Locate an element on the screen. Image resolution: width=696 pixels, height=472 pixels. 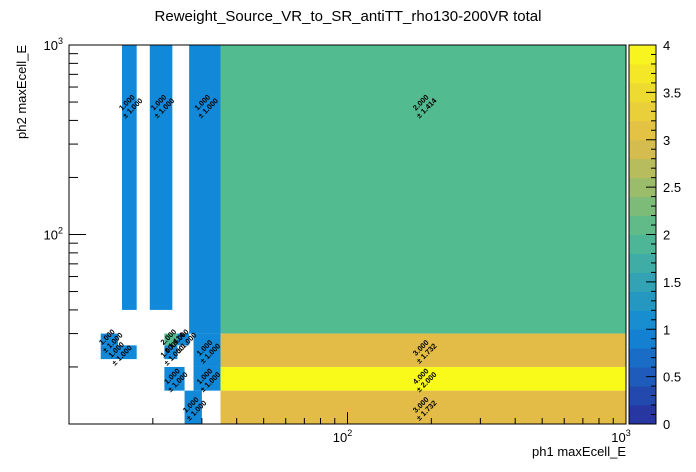
colorbar-tick-label: 4 is located at coordinates (666, 45).